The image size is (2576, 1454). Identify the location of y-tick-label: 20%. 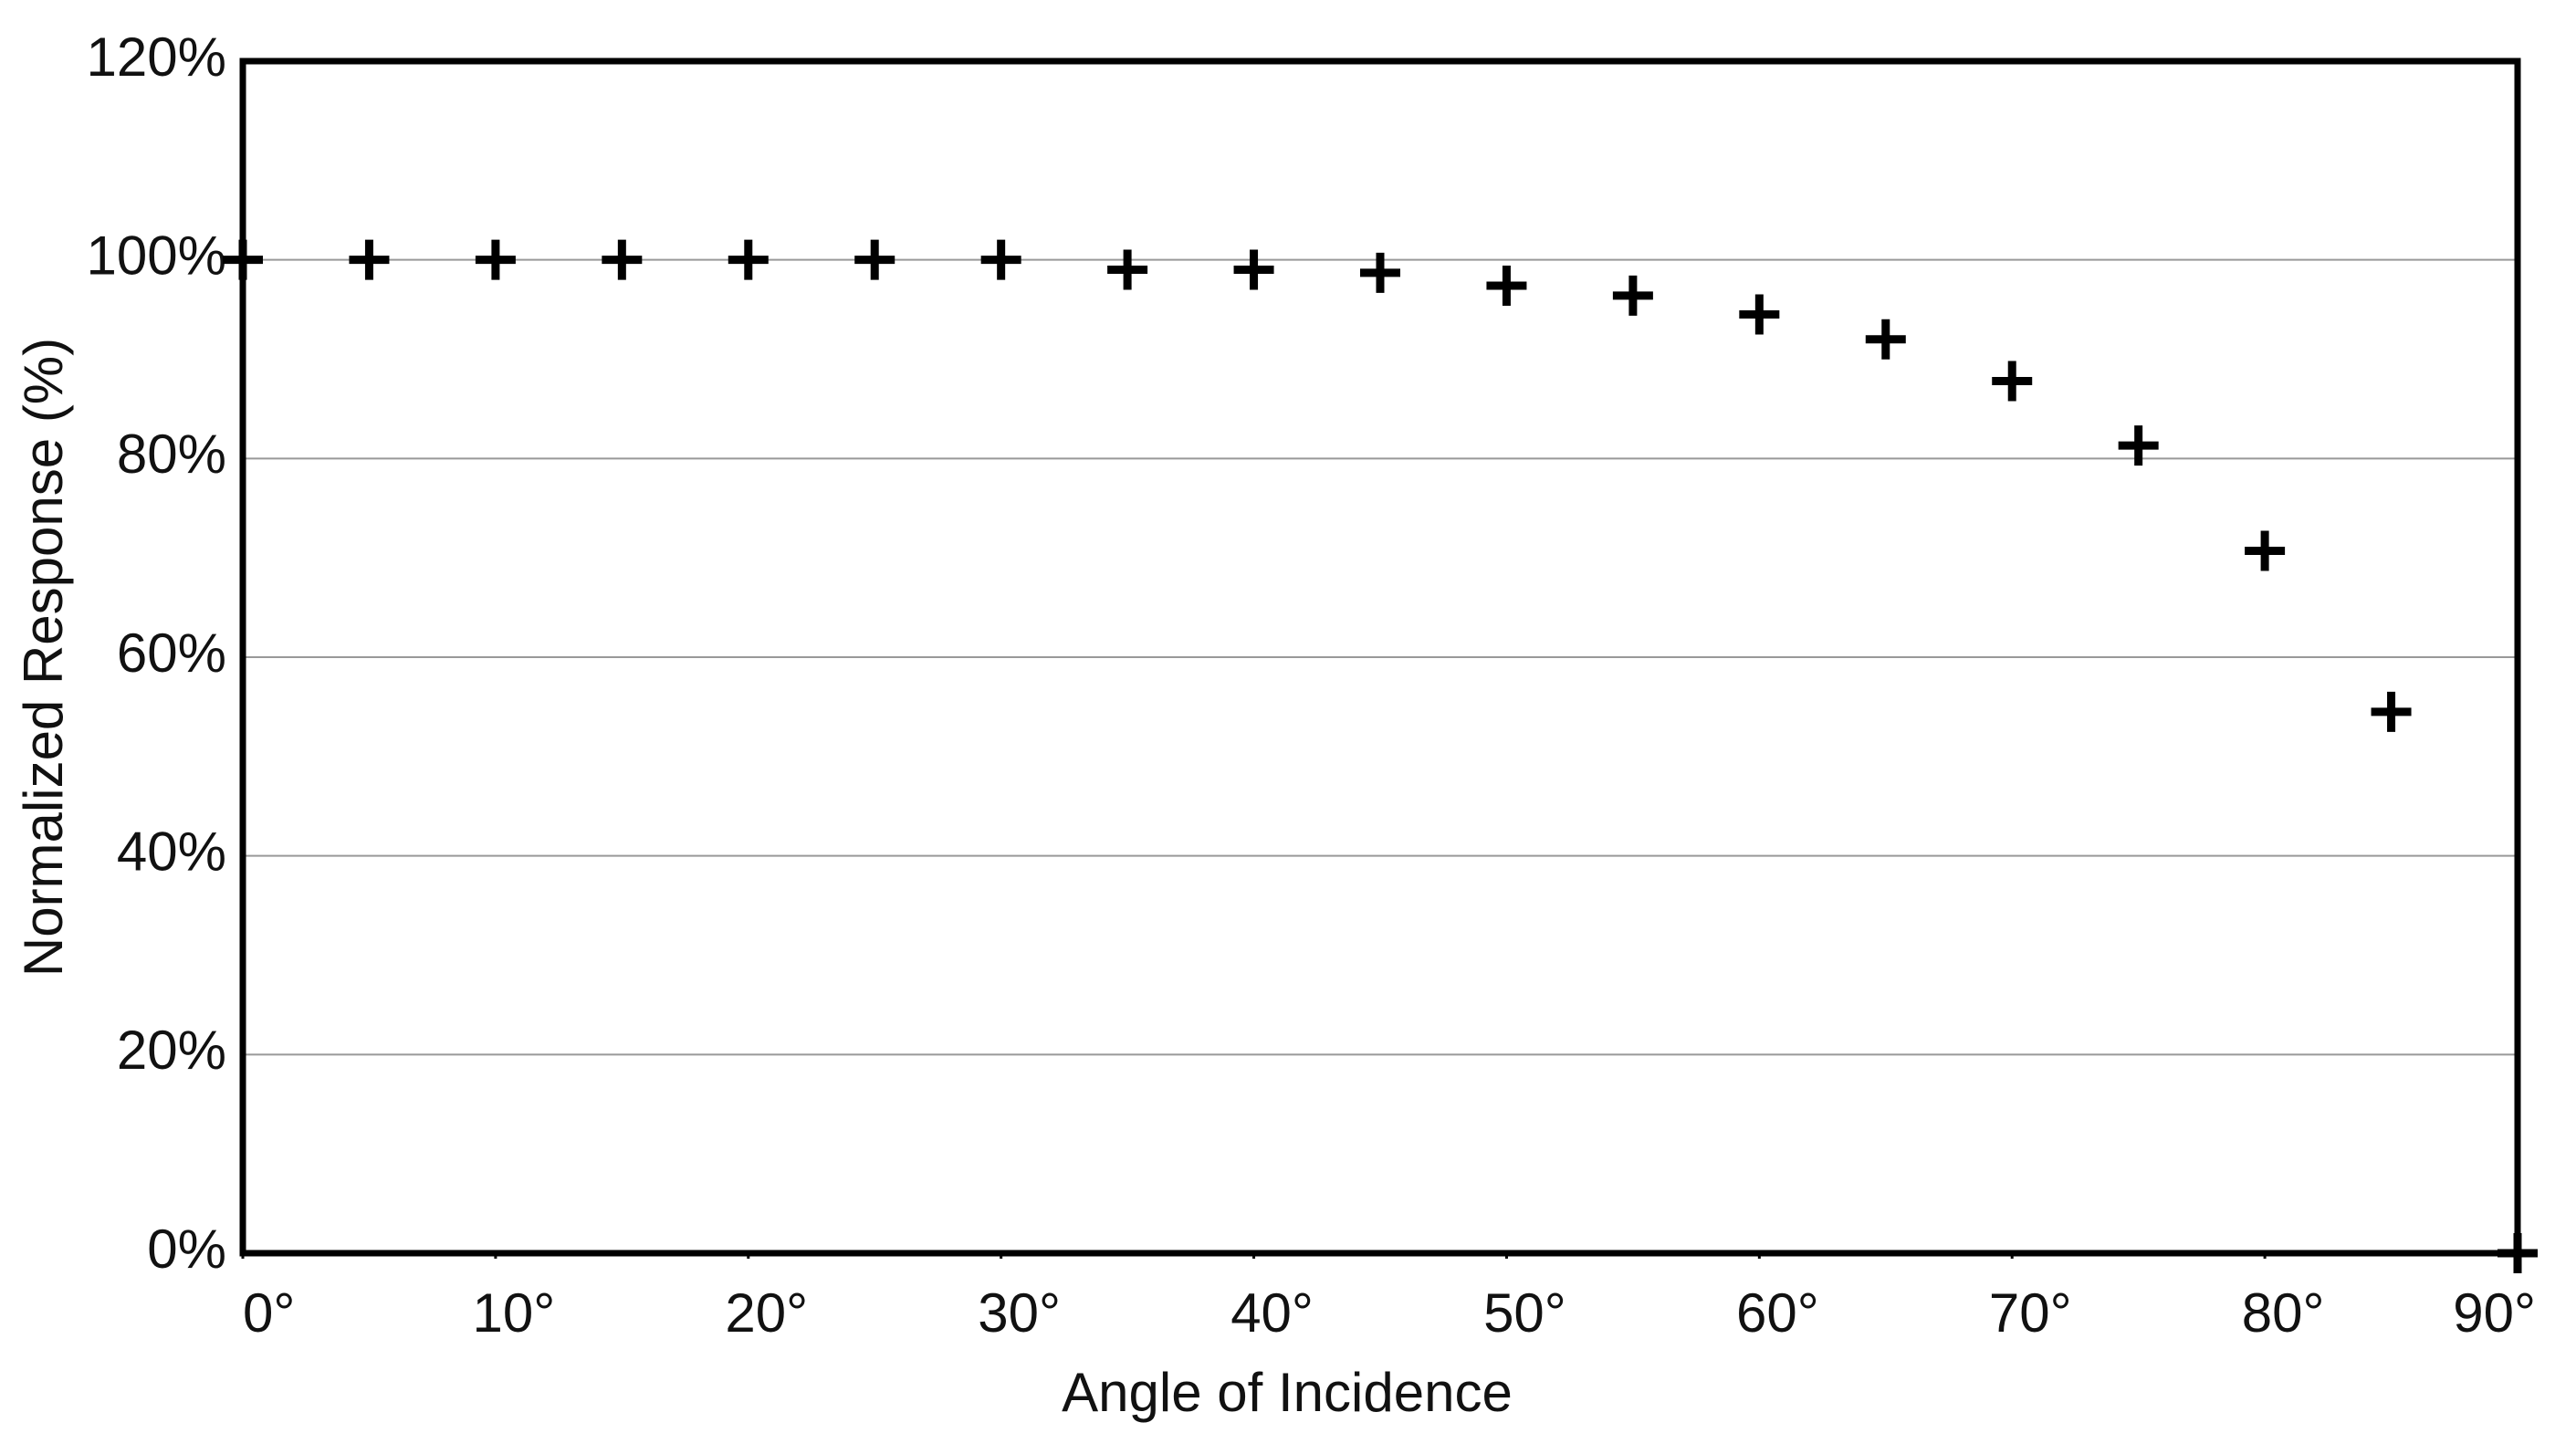
(171, 1050).